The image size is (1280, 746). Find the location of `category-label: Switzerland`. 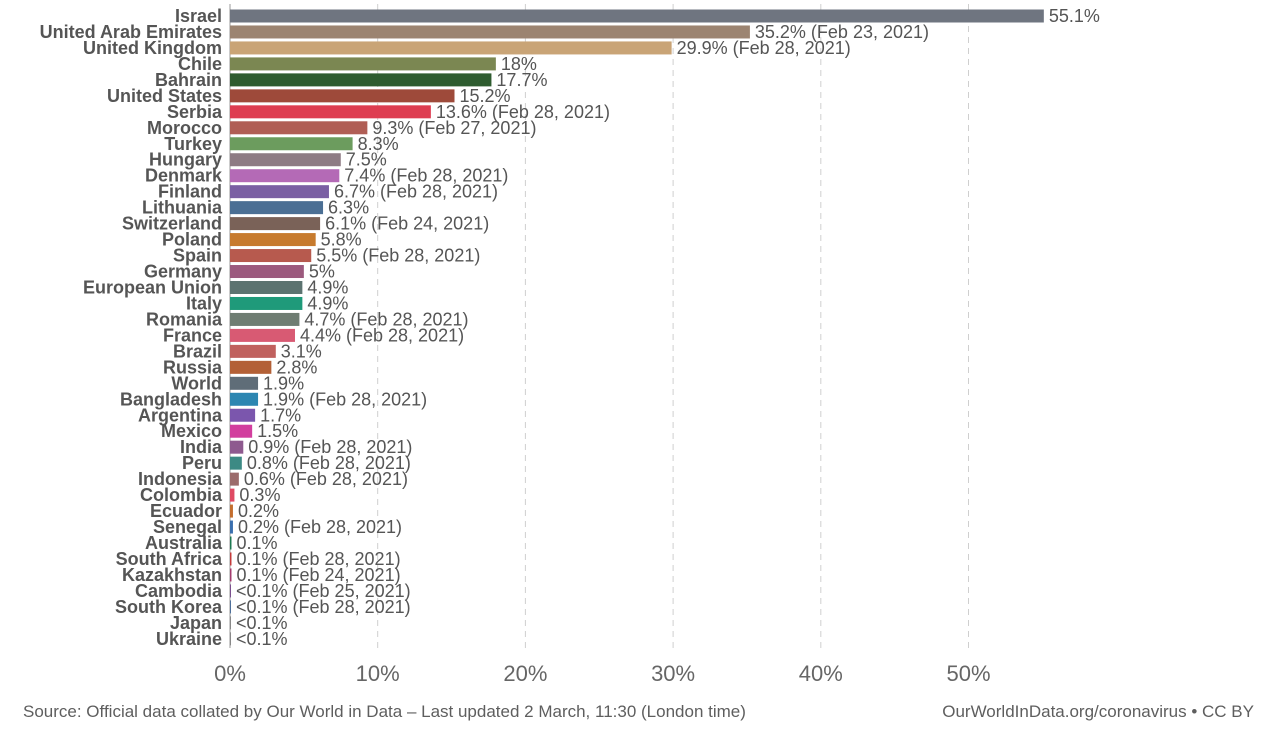

category-label: Switzerland is located at coordinates (172, 224).